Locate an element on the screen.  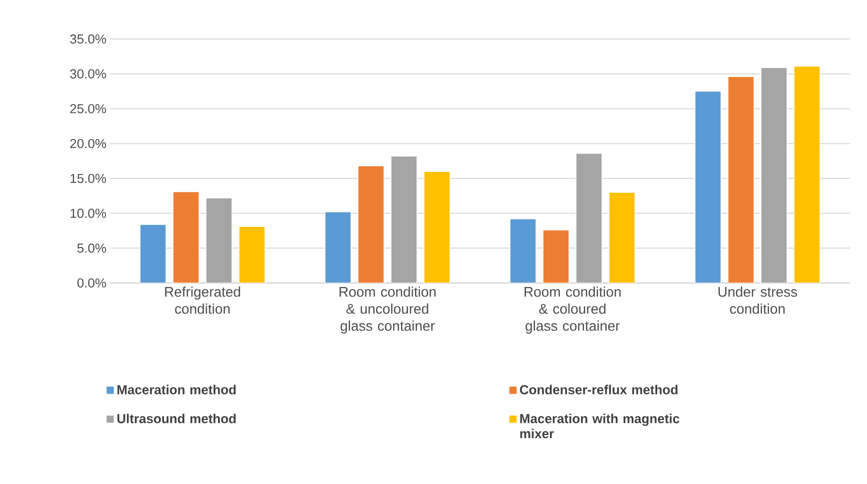
y-tick-label: 30.0% is located at coordinates (88, 73).